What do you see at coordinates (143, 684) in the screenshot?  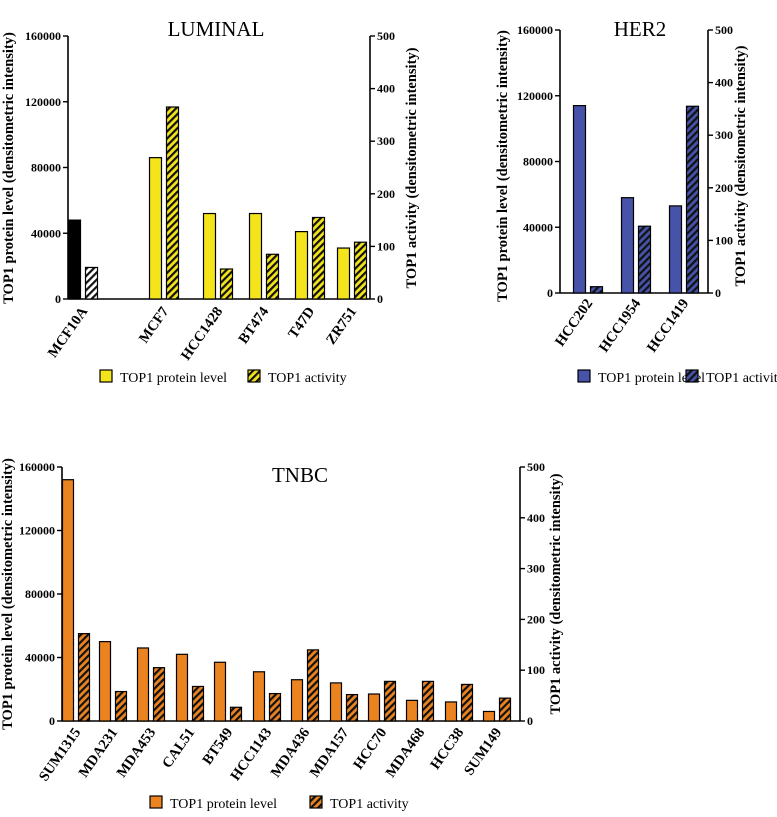 I see `bar-protein-mda453` at bounding box center [143, 684].